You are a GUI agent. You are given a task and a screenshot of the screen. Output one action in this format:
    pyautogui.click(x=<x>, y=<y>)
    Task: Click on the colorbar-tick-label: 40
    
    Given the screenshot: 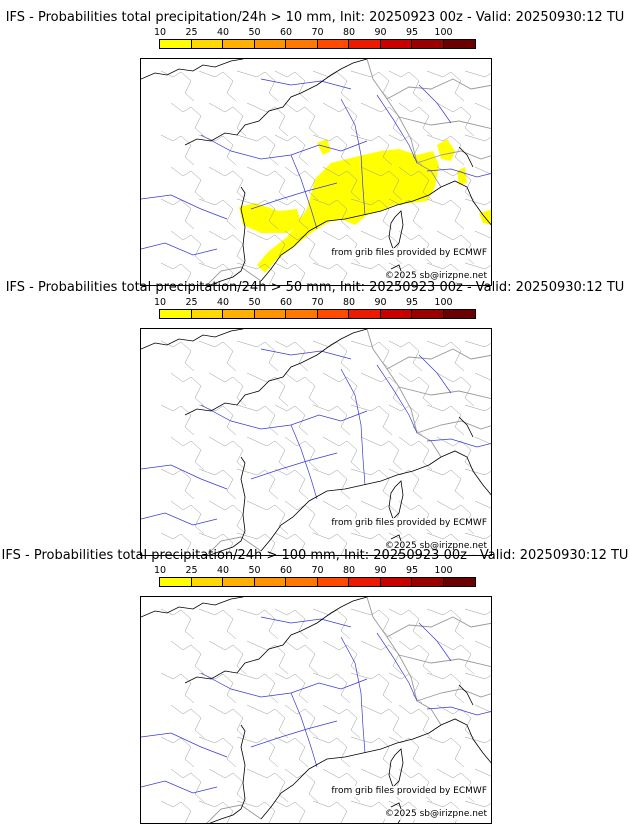 What is the action you would take?
    pyautogui.click(x=223, y=302)
    